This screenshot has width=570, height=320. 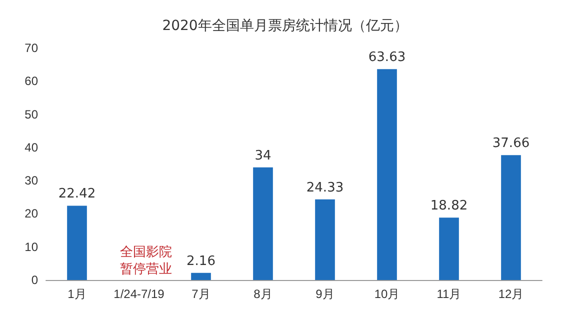 I want to click on y-tick-label: 10, so click(x=31, y=247).